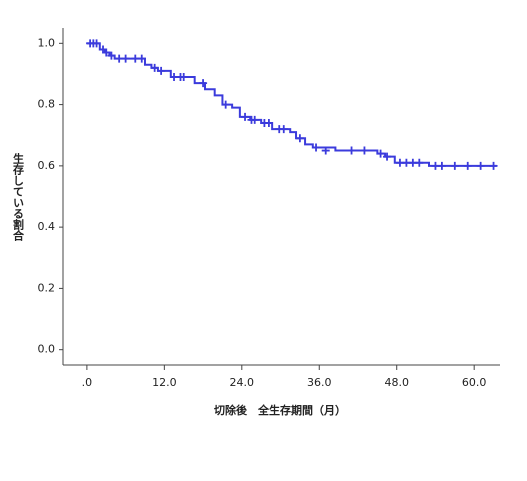 This screenshot has height=481, width=527. I want to click on x-tick-label: 36.0, so click(319, 382).